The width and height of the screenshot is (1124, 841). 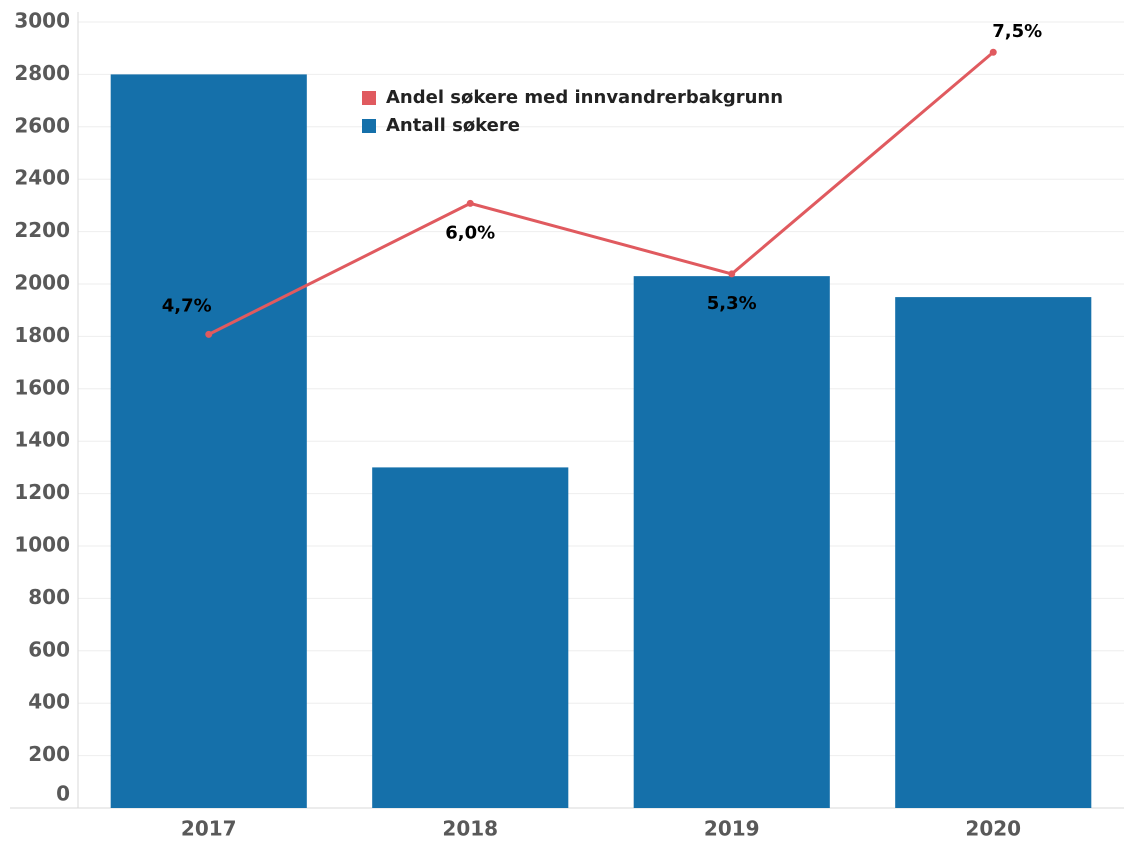 I want to click on y-tick-label: 1600, so click(x=42, y=387).